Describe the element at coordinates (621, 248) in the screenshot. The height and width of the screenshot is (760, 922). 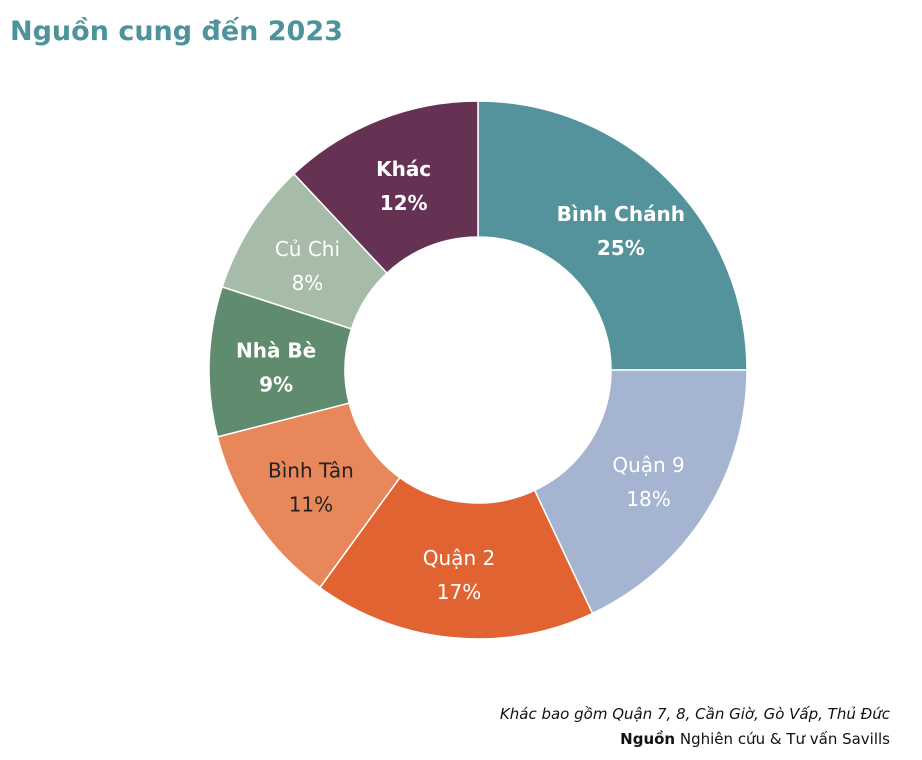
I see `slice-value-binh-chanh: 25%` at that location.